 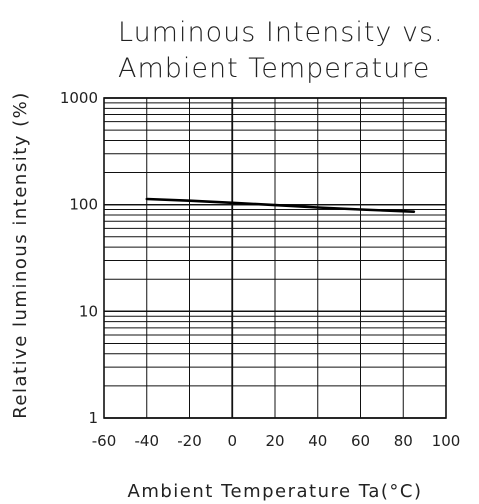 What do you see at coordinates (88, 311) in the screenshot?
I see `y-tick-label-10: 10` at bounding box center [88, 311].